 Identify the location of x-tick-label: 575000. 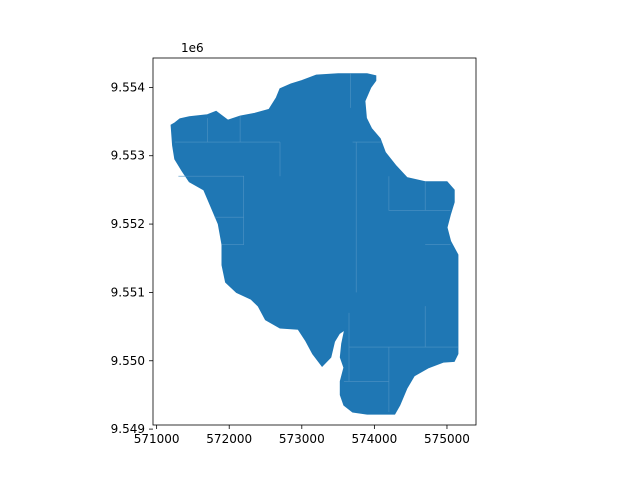
(447, 439).